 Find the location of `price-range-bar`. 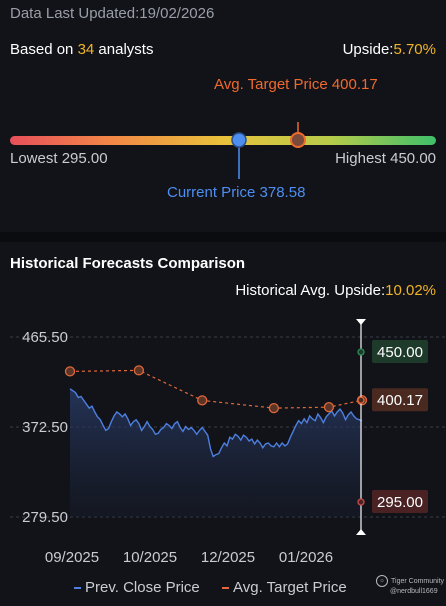

price-range-bar is located at coordinates (223, 150).